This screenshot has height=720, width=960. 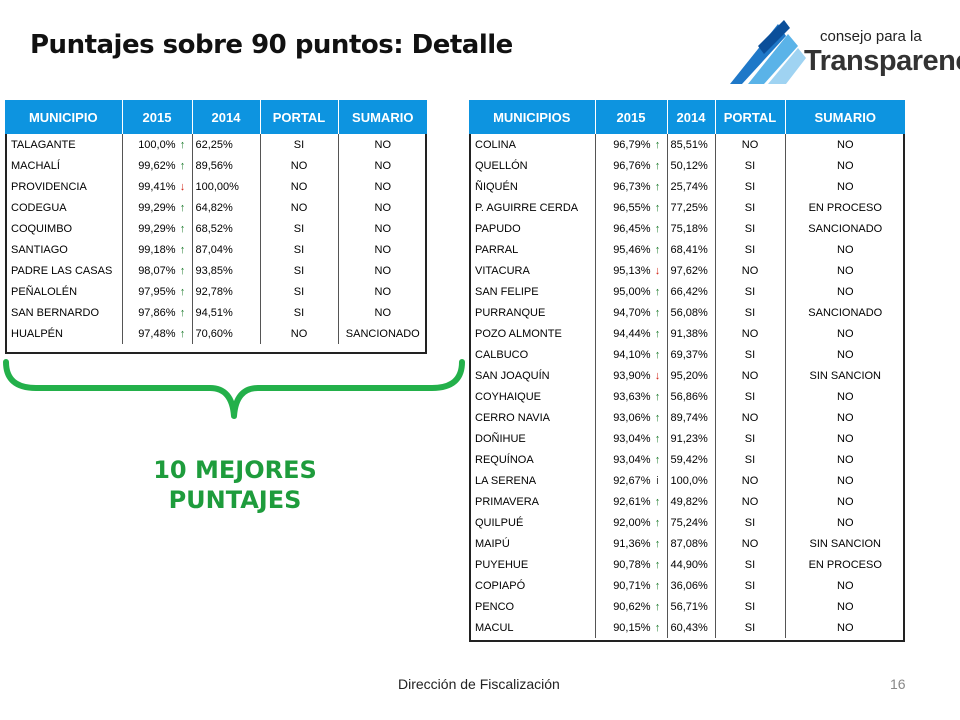 I want to click on sumario-status: EN PROCESO, so click(x=844, y=207).